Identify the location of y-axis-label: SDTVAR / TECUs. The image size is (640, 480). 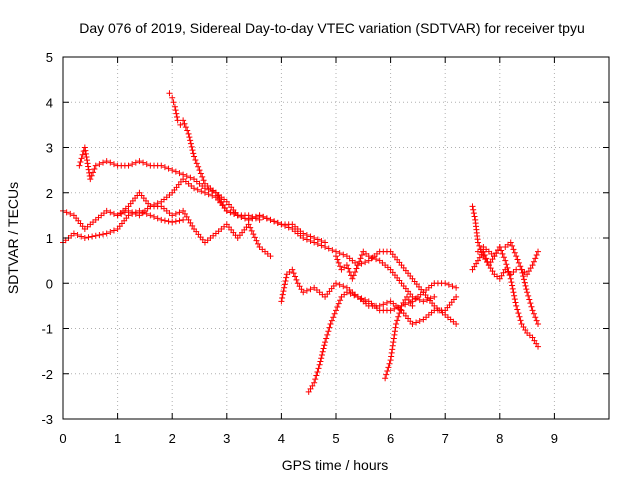
(13, 238).